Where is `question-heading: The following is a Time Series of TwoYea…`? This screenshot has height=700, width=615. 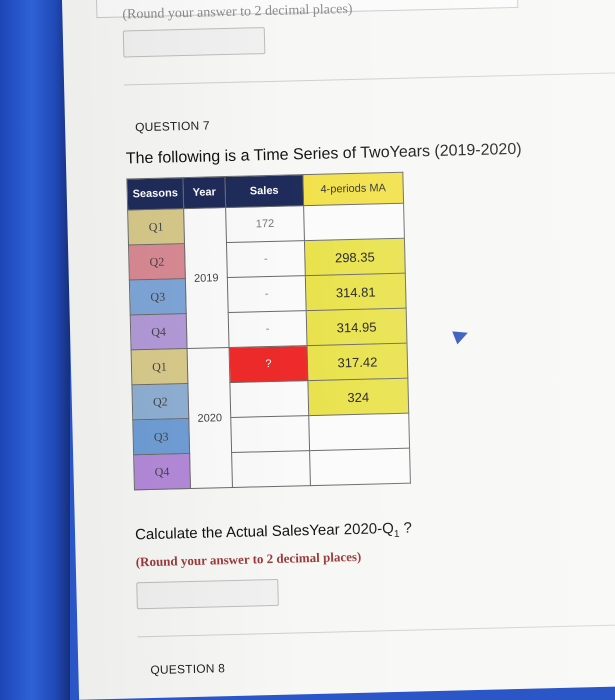
question-heading: The following is a Time Series of TwoYea… is located at coordinates (323, 154).